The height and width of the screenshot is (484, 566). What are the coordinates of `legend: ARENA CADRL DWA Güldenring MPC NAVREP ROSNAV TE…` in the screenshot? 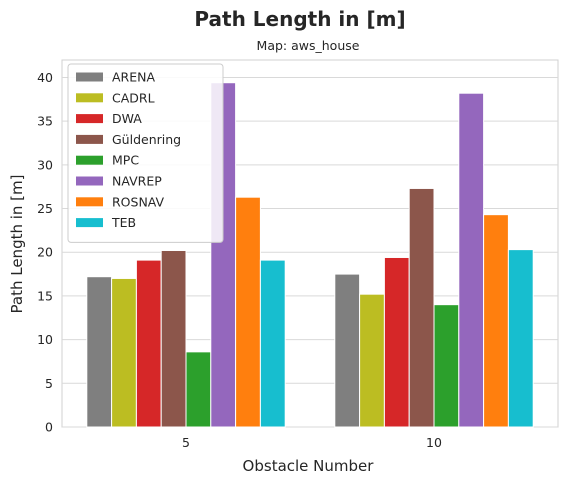 It's located at (145, 153).